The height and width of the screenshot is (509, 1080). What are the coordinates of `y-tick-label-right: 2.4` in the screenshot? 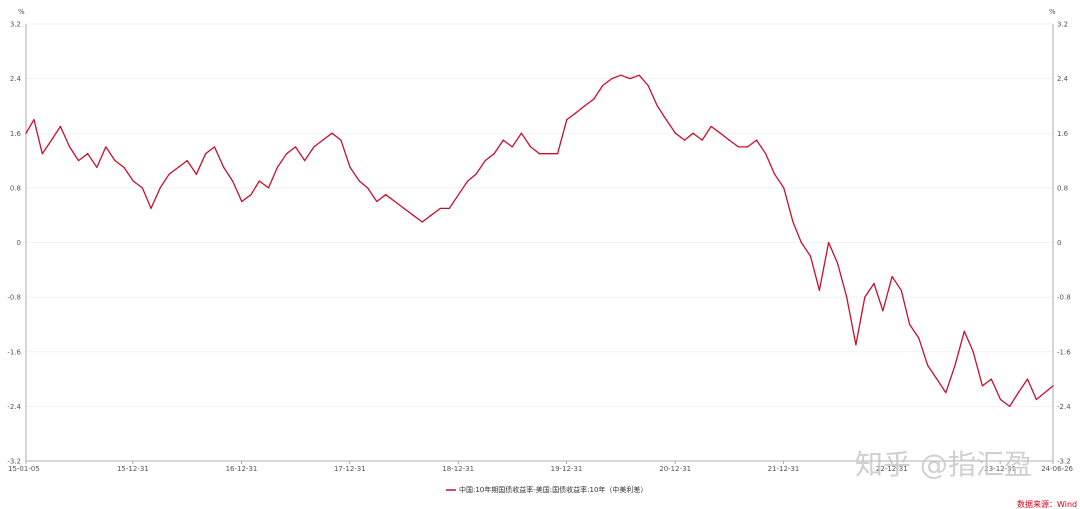 It's located at (1063, 79).